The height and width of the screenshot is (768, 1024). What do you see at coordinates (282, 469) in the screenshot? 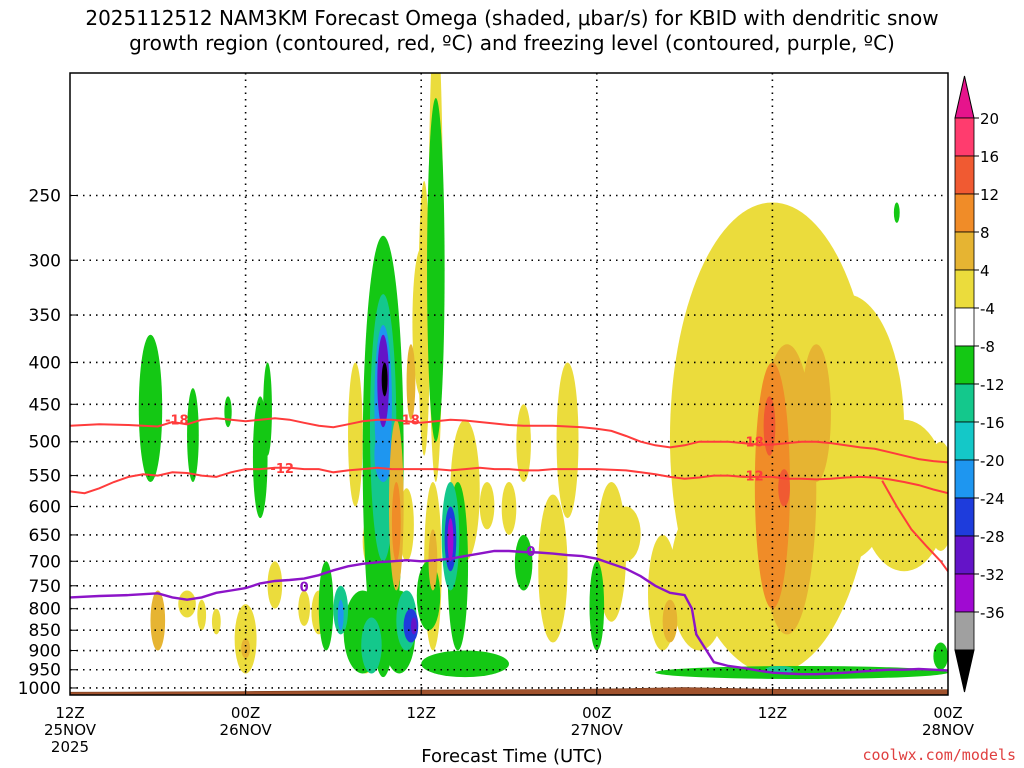
I see `label-red-12-a: -12` at bounding box center [282, 469].